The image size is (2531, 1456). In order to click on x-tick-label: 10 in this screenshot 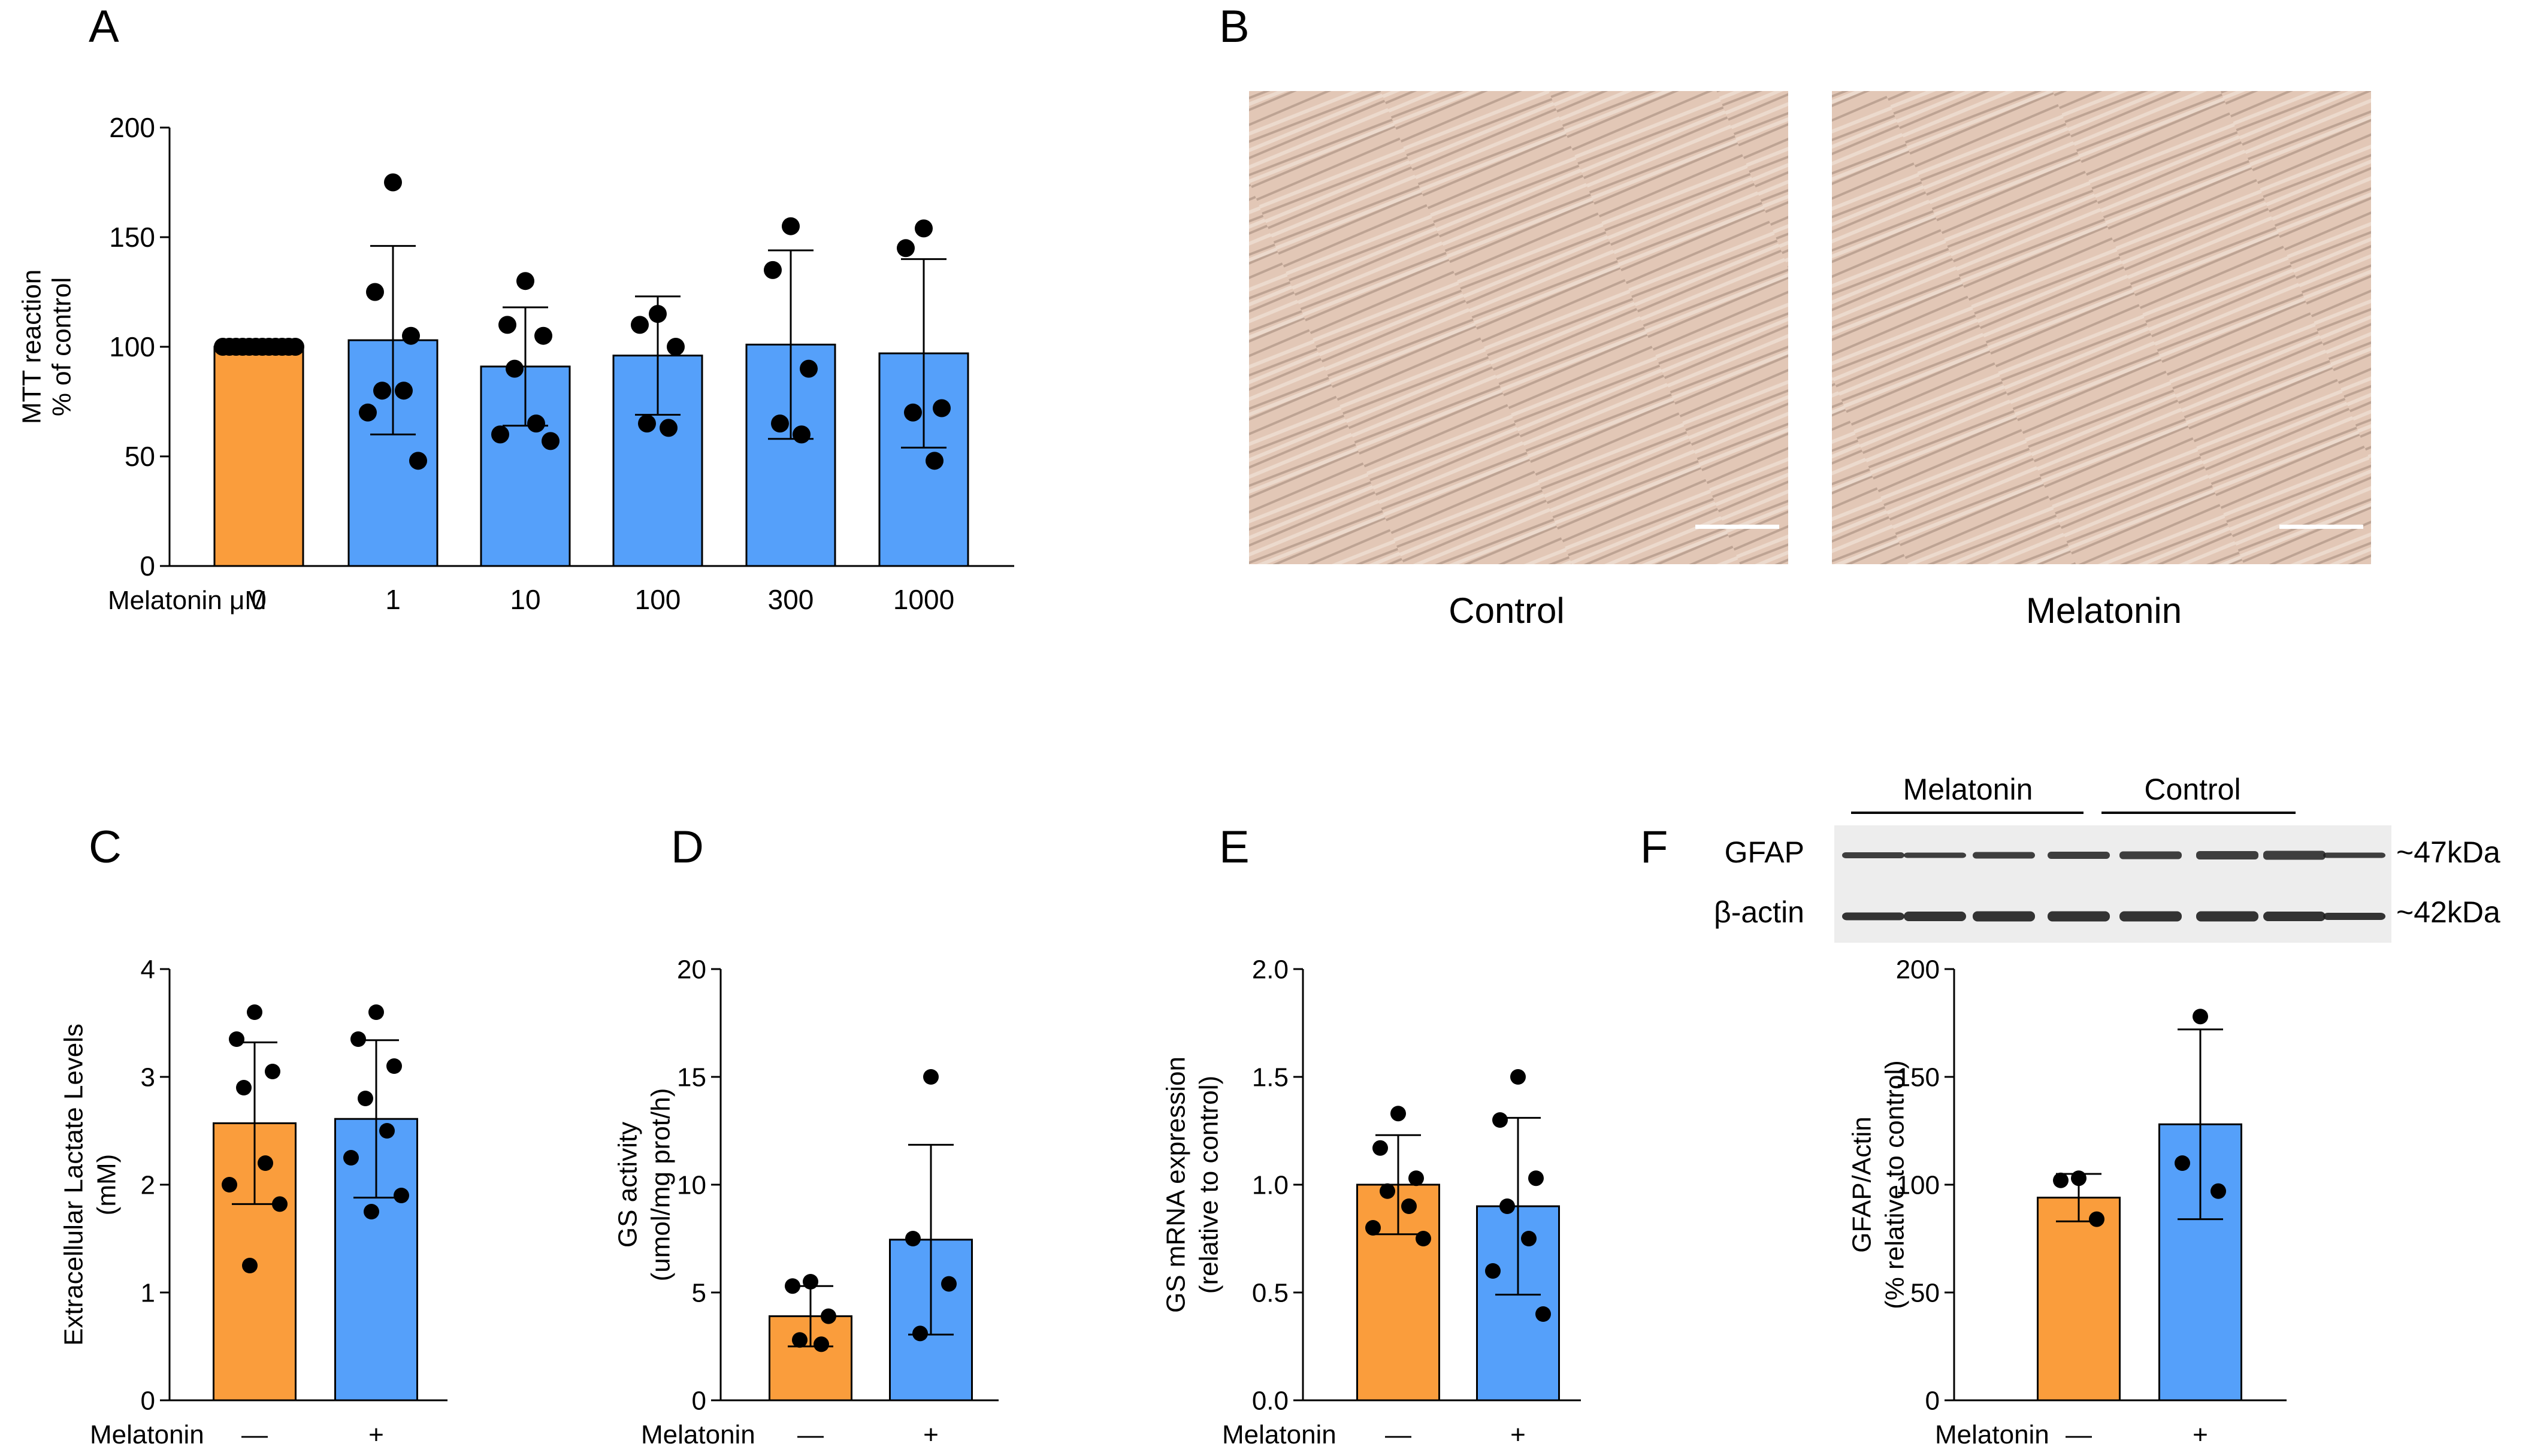, I will do `click(525, 599)`.